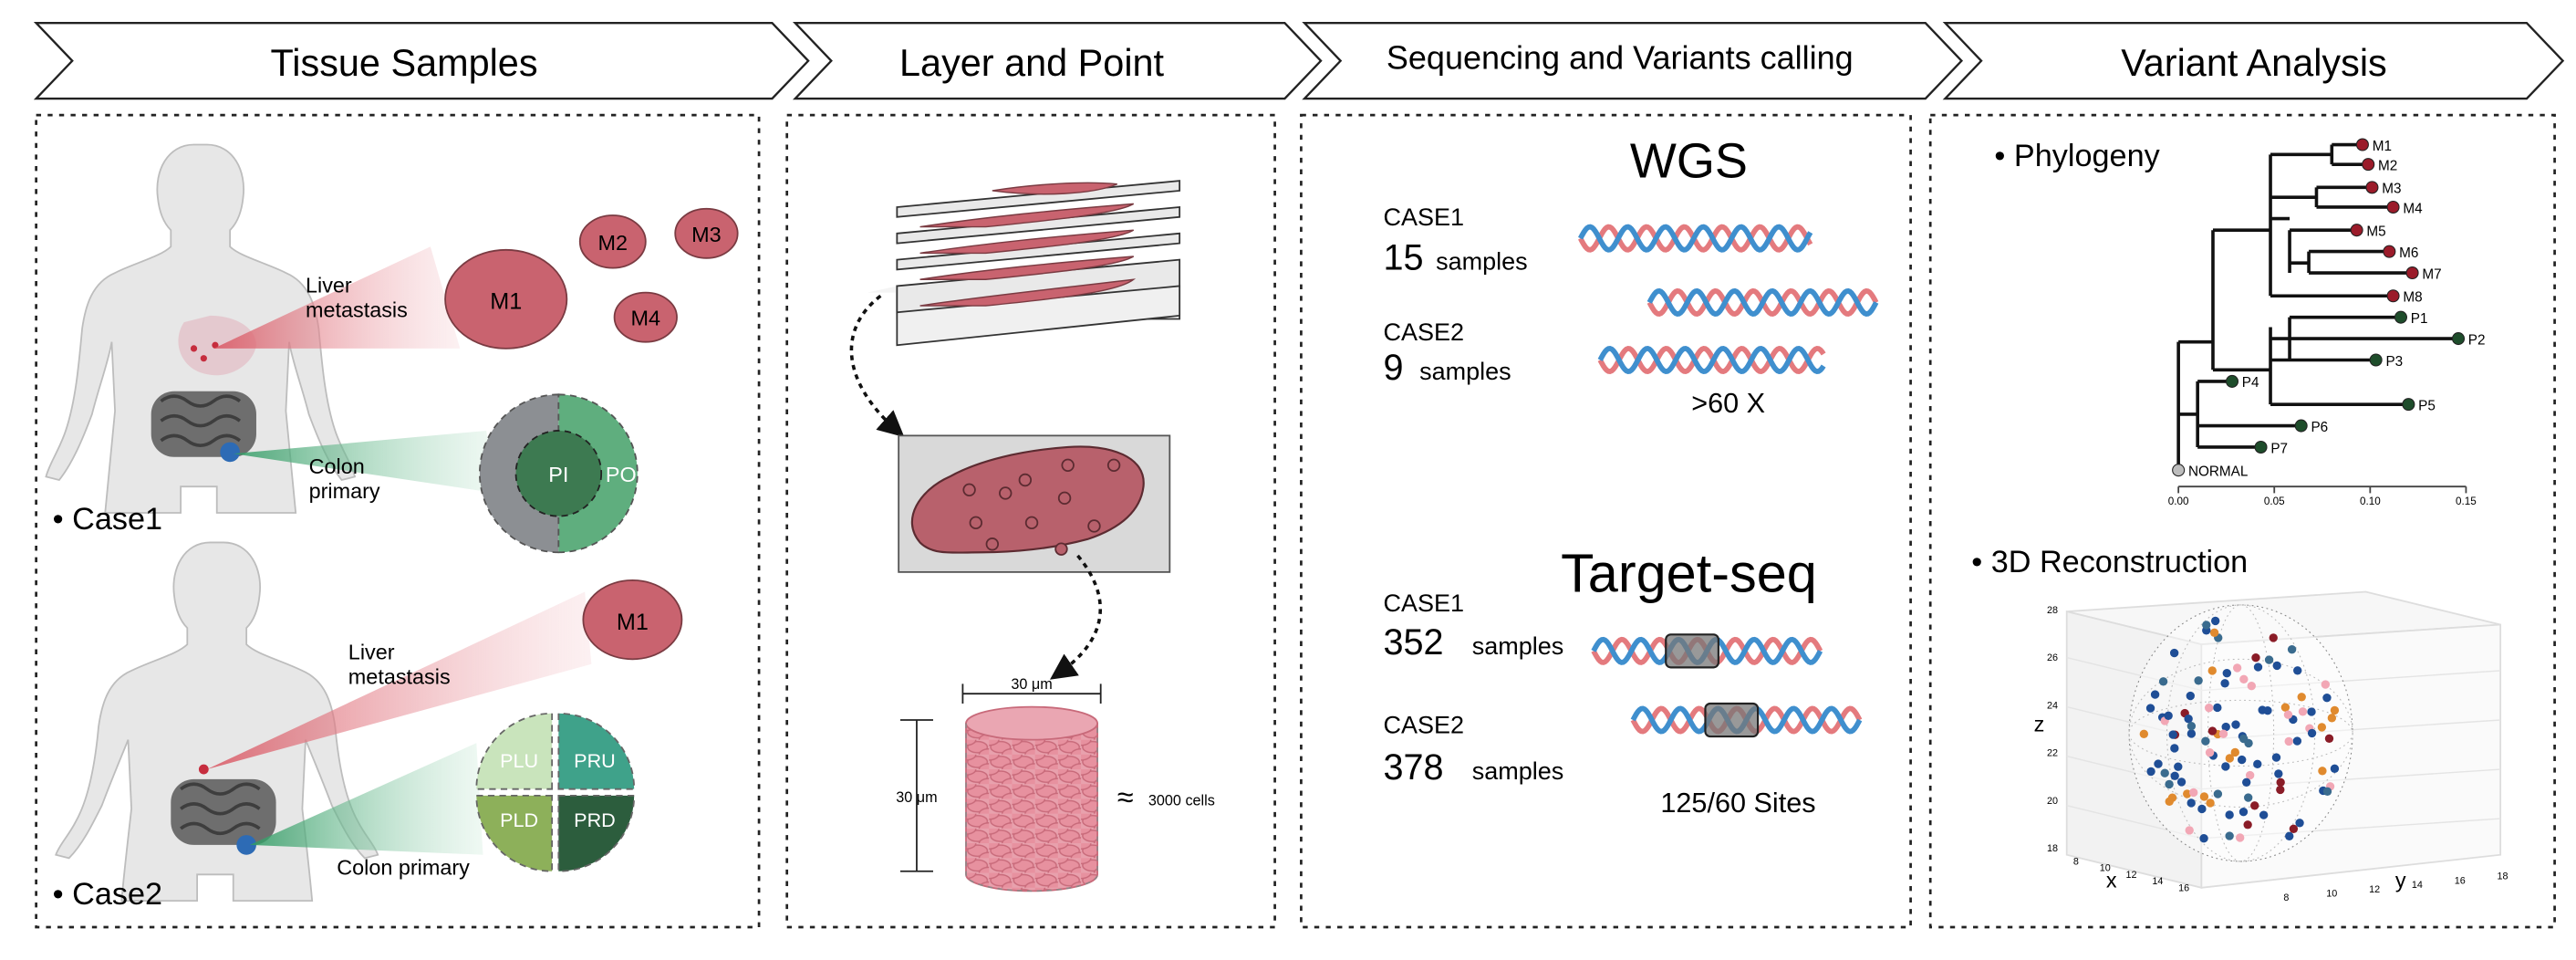 The image size is (2576, 960). Describe the element at coordinates (2131, 876) in the screenshot. I see `x-tick-label: 12` at that location.